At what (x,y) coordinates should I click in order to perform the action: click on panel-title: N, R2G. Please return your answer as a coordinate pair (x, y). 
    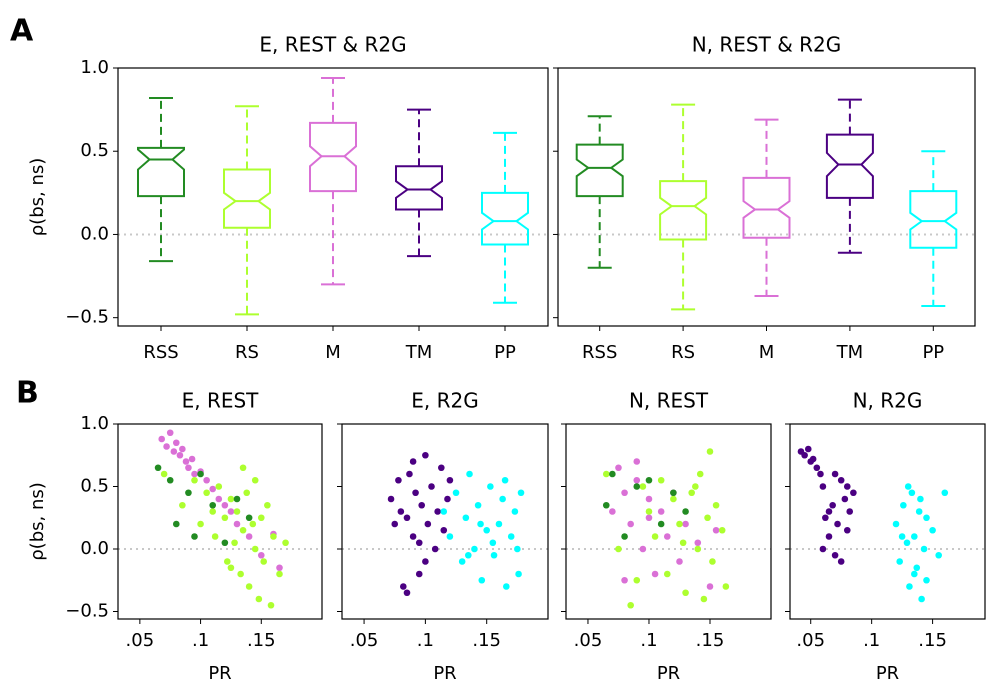
    Looking at the image, I should click on (888, 401).